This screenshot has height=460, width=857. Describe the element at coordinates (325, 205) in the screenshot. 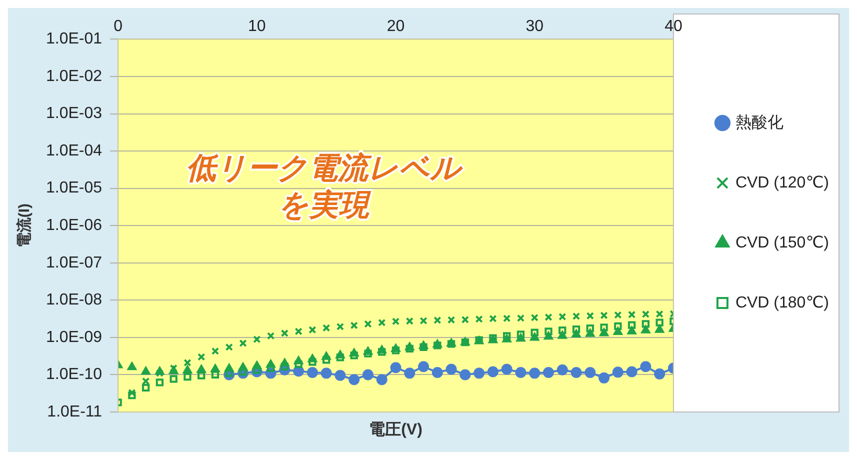

I see `annotation: を実現` at that location.